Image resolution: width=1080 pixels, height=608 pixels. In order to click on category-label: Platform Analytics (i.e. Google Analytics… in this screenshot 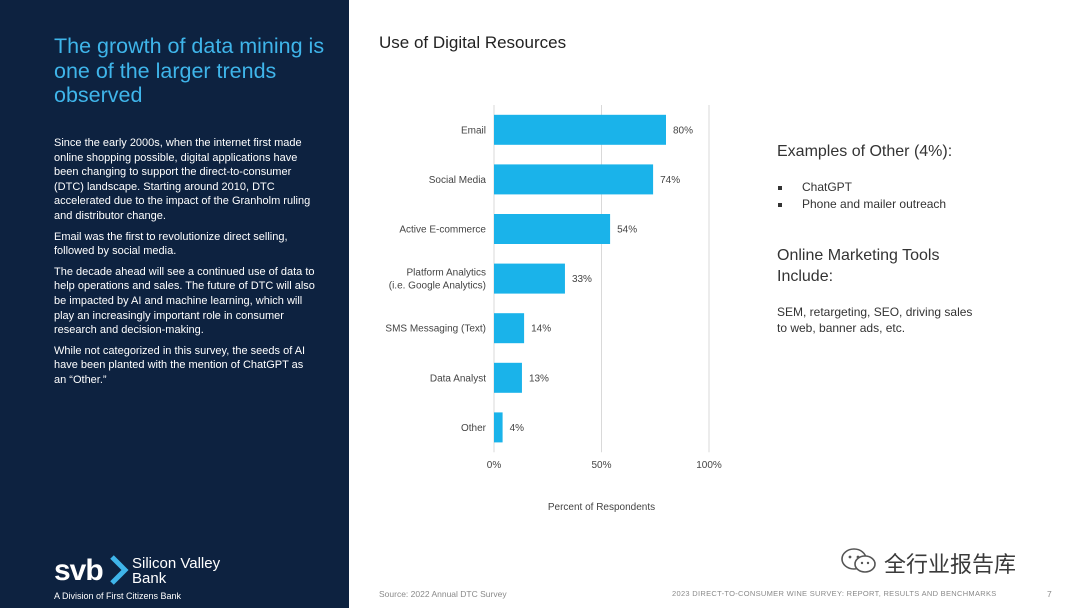, I will do `click(437, 280)`.